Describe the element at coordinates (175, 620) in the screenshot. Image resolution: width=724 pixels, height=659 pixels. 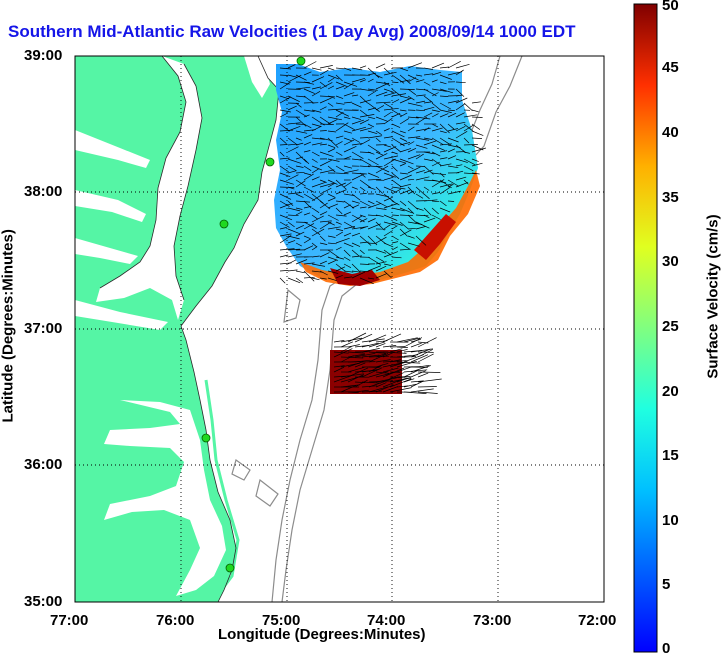
I see `x-tick: 76:00` at that location.